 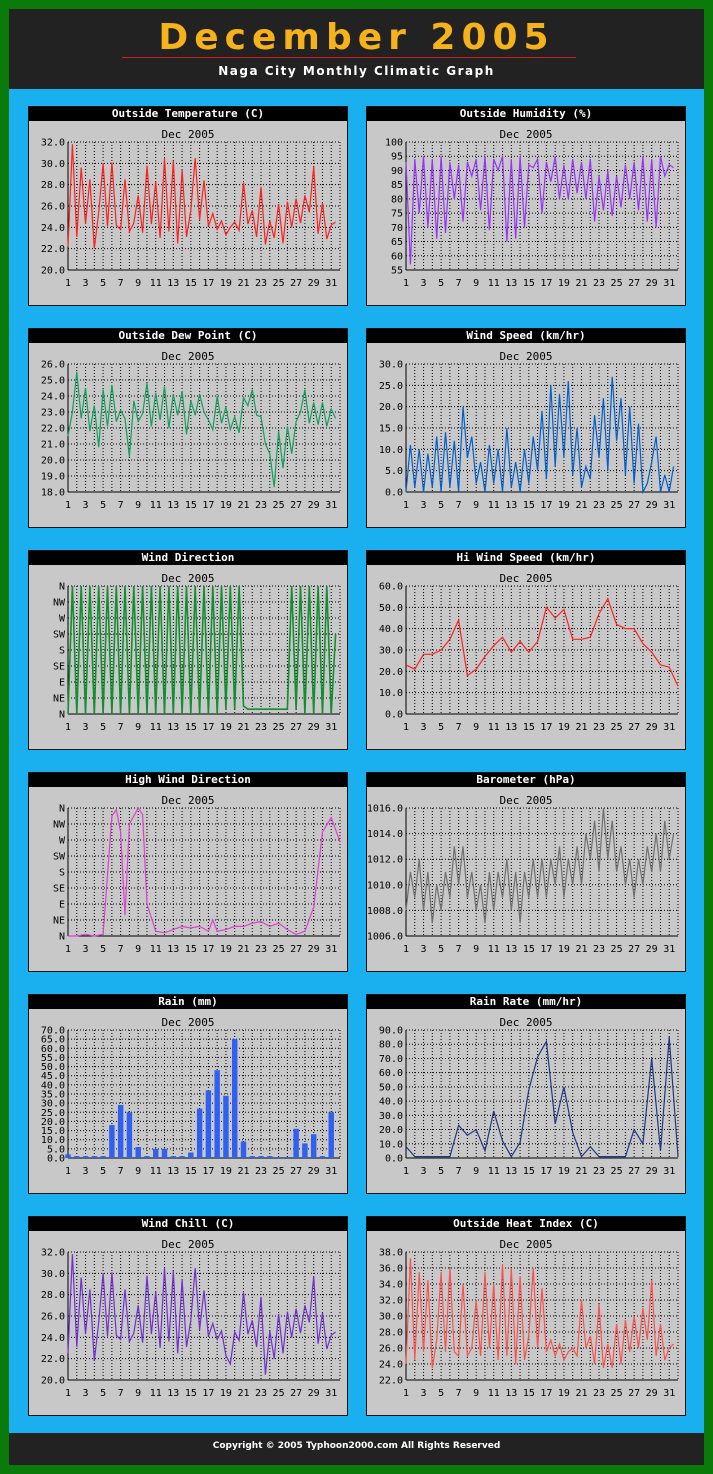 What do you see at coordinates (540, 435) in the screenshot?
I see `series-line` at bounding box center [540, 435].